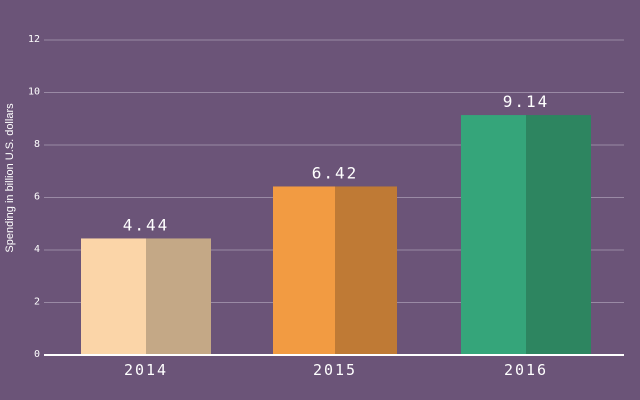  Describe the element at coordinates (146, 370) in the screenshot. I see `x-tick-label-2014: 2014` at that location.